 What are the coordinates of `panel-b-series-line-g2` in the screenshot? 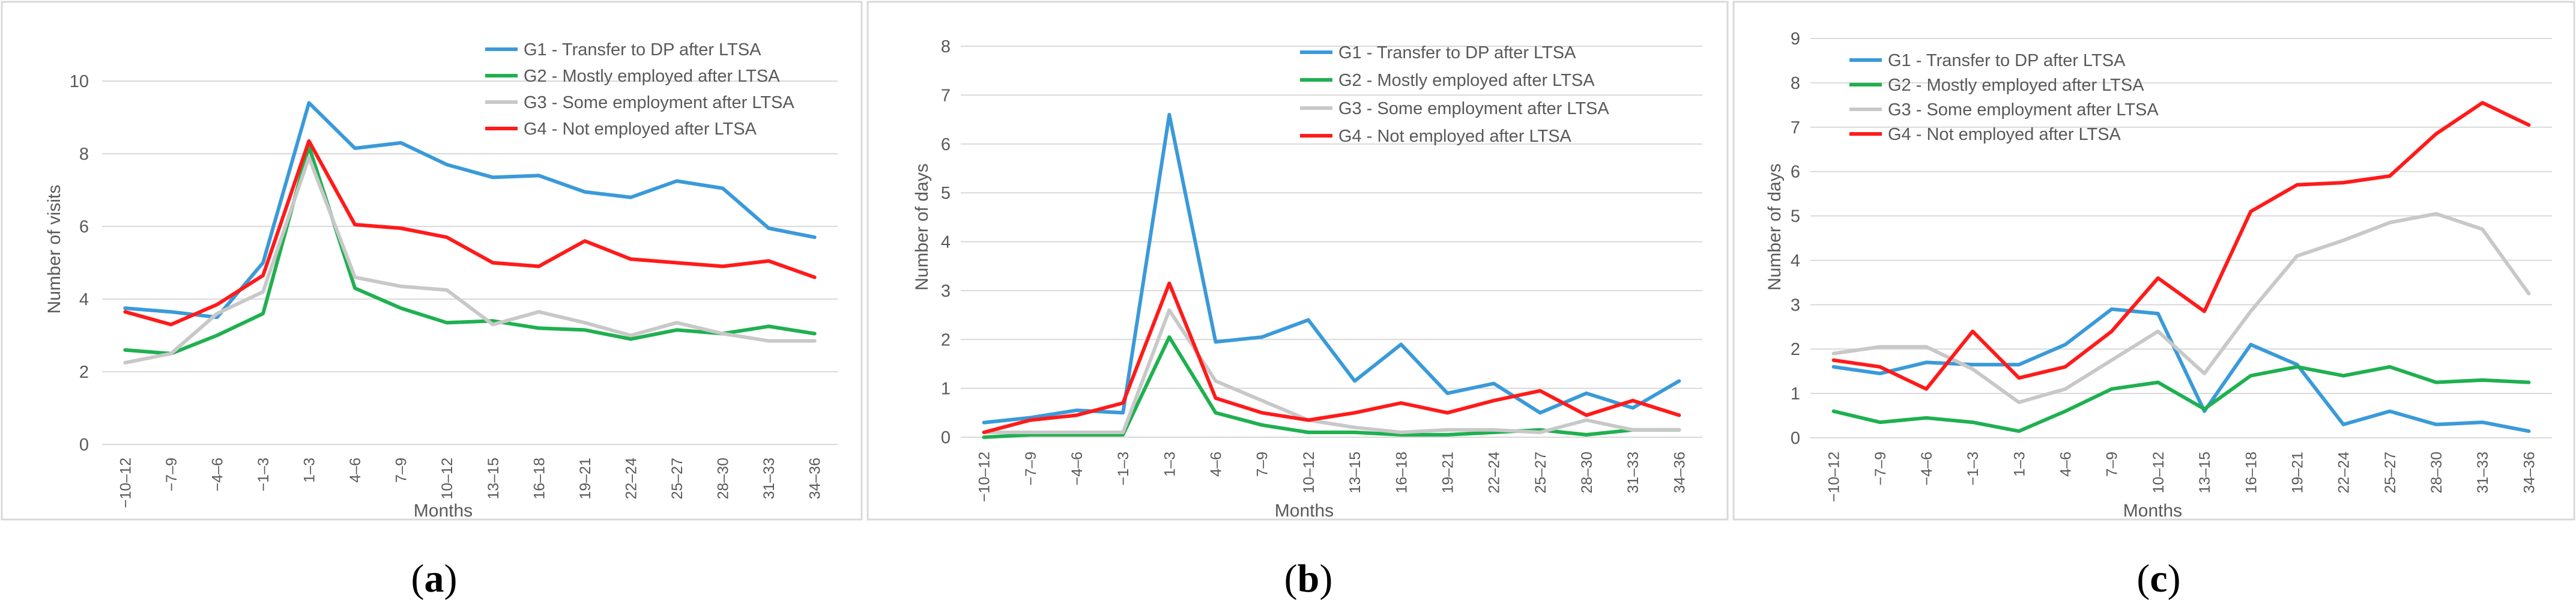 It's located at (1332, 387).